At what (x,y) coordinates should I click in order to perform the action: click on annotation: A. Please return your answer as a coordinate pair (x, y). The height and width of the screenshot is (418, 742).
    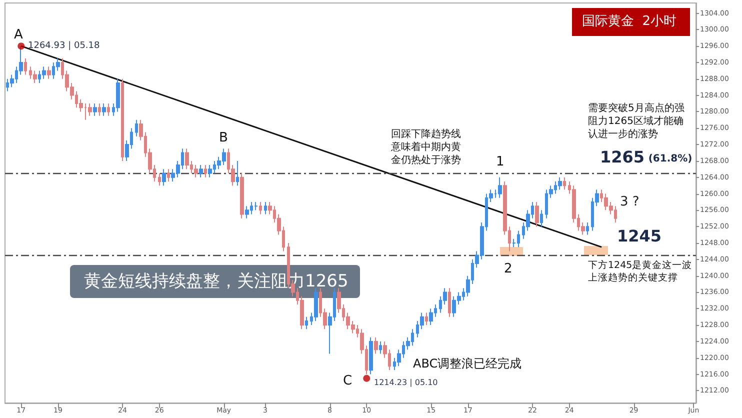
    Looking at the image, I should click on (18, 35).